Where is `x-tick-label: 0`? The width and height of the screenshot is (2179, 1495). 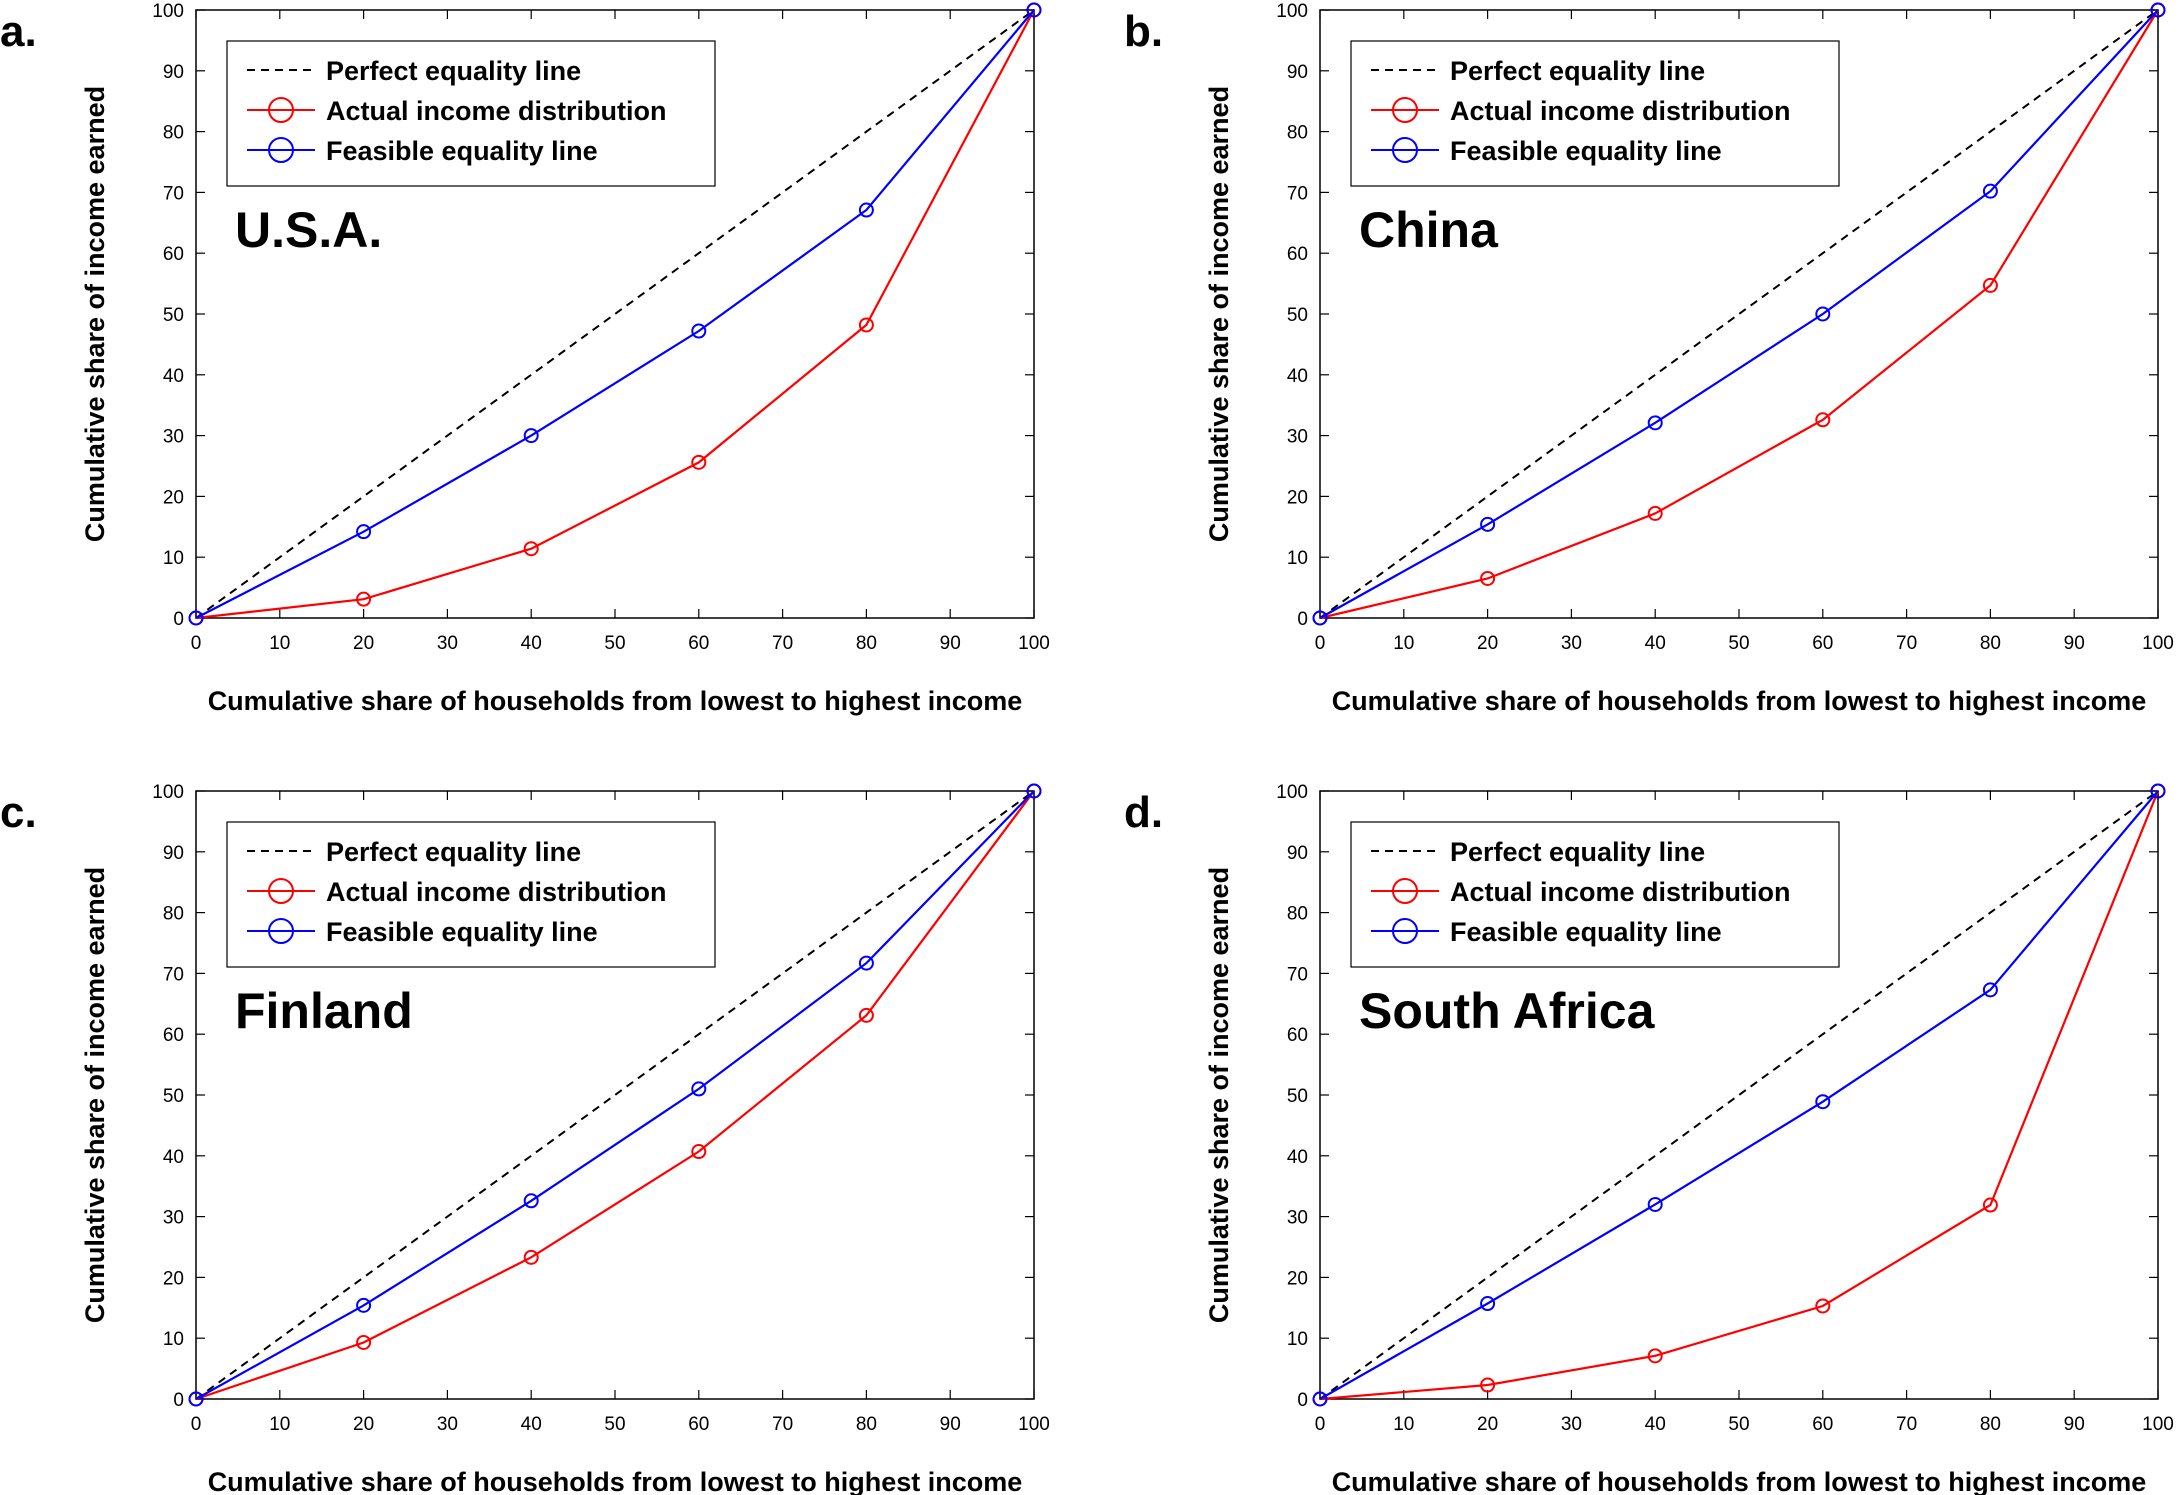
x-tick-label: 0 is located at coordinates (1320, 1424).